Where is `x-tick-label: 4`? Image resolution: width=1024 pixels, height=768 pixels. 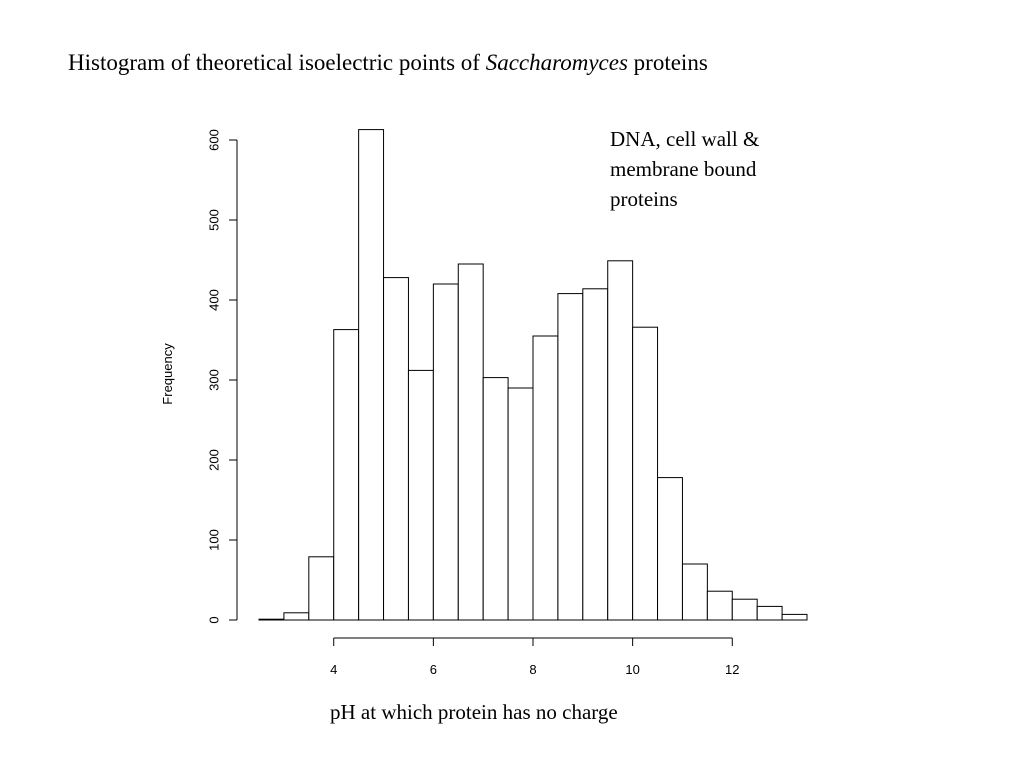
x-tick-label: 4 is located at coordinates (333, 669).